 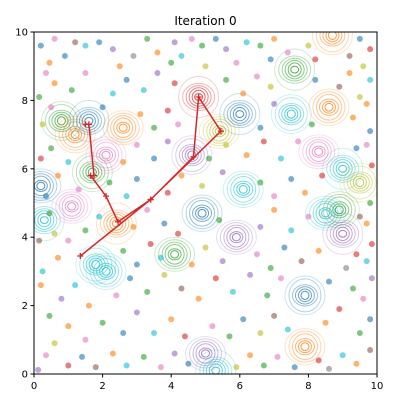 I want to click on y-tick-label: 8, so click(x=25, y=101).